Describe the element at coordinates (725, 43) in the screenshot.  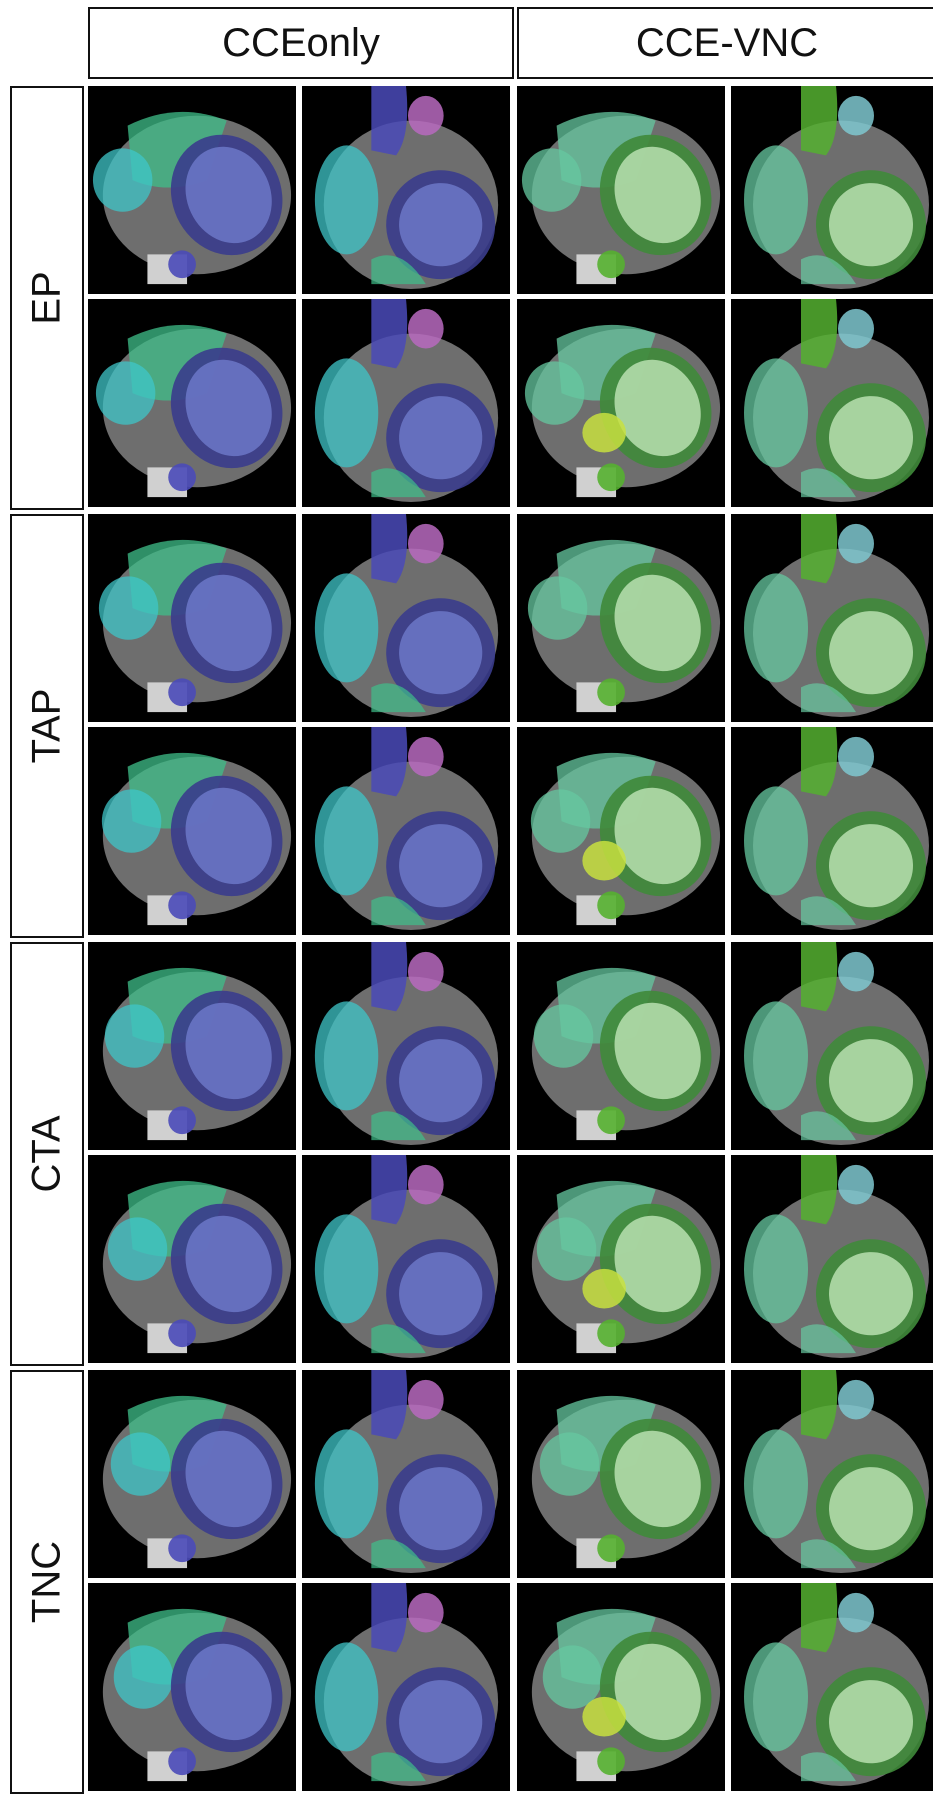
I see `column-header-cce-vnc: CCE-VNC` at that location.